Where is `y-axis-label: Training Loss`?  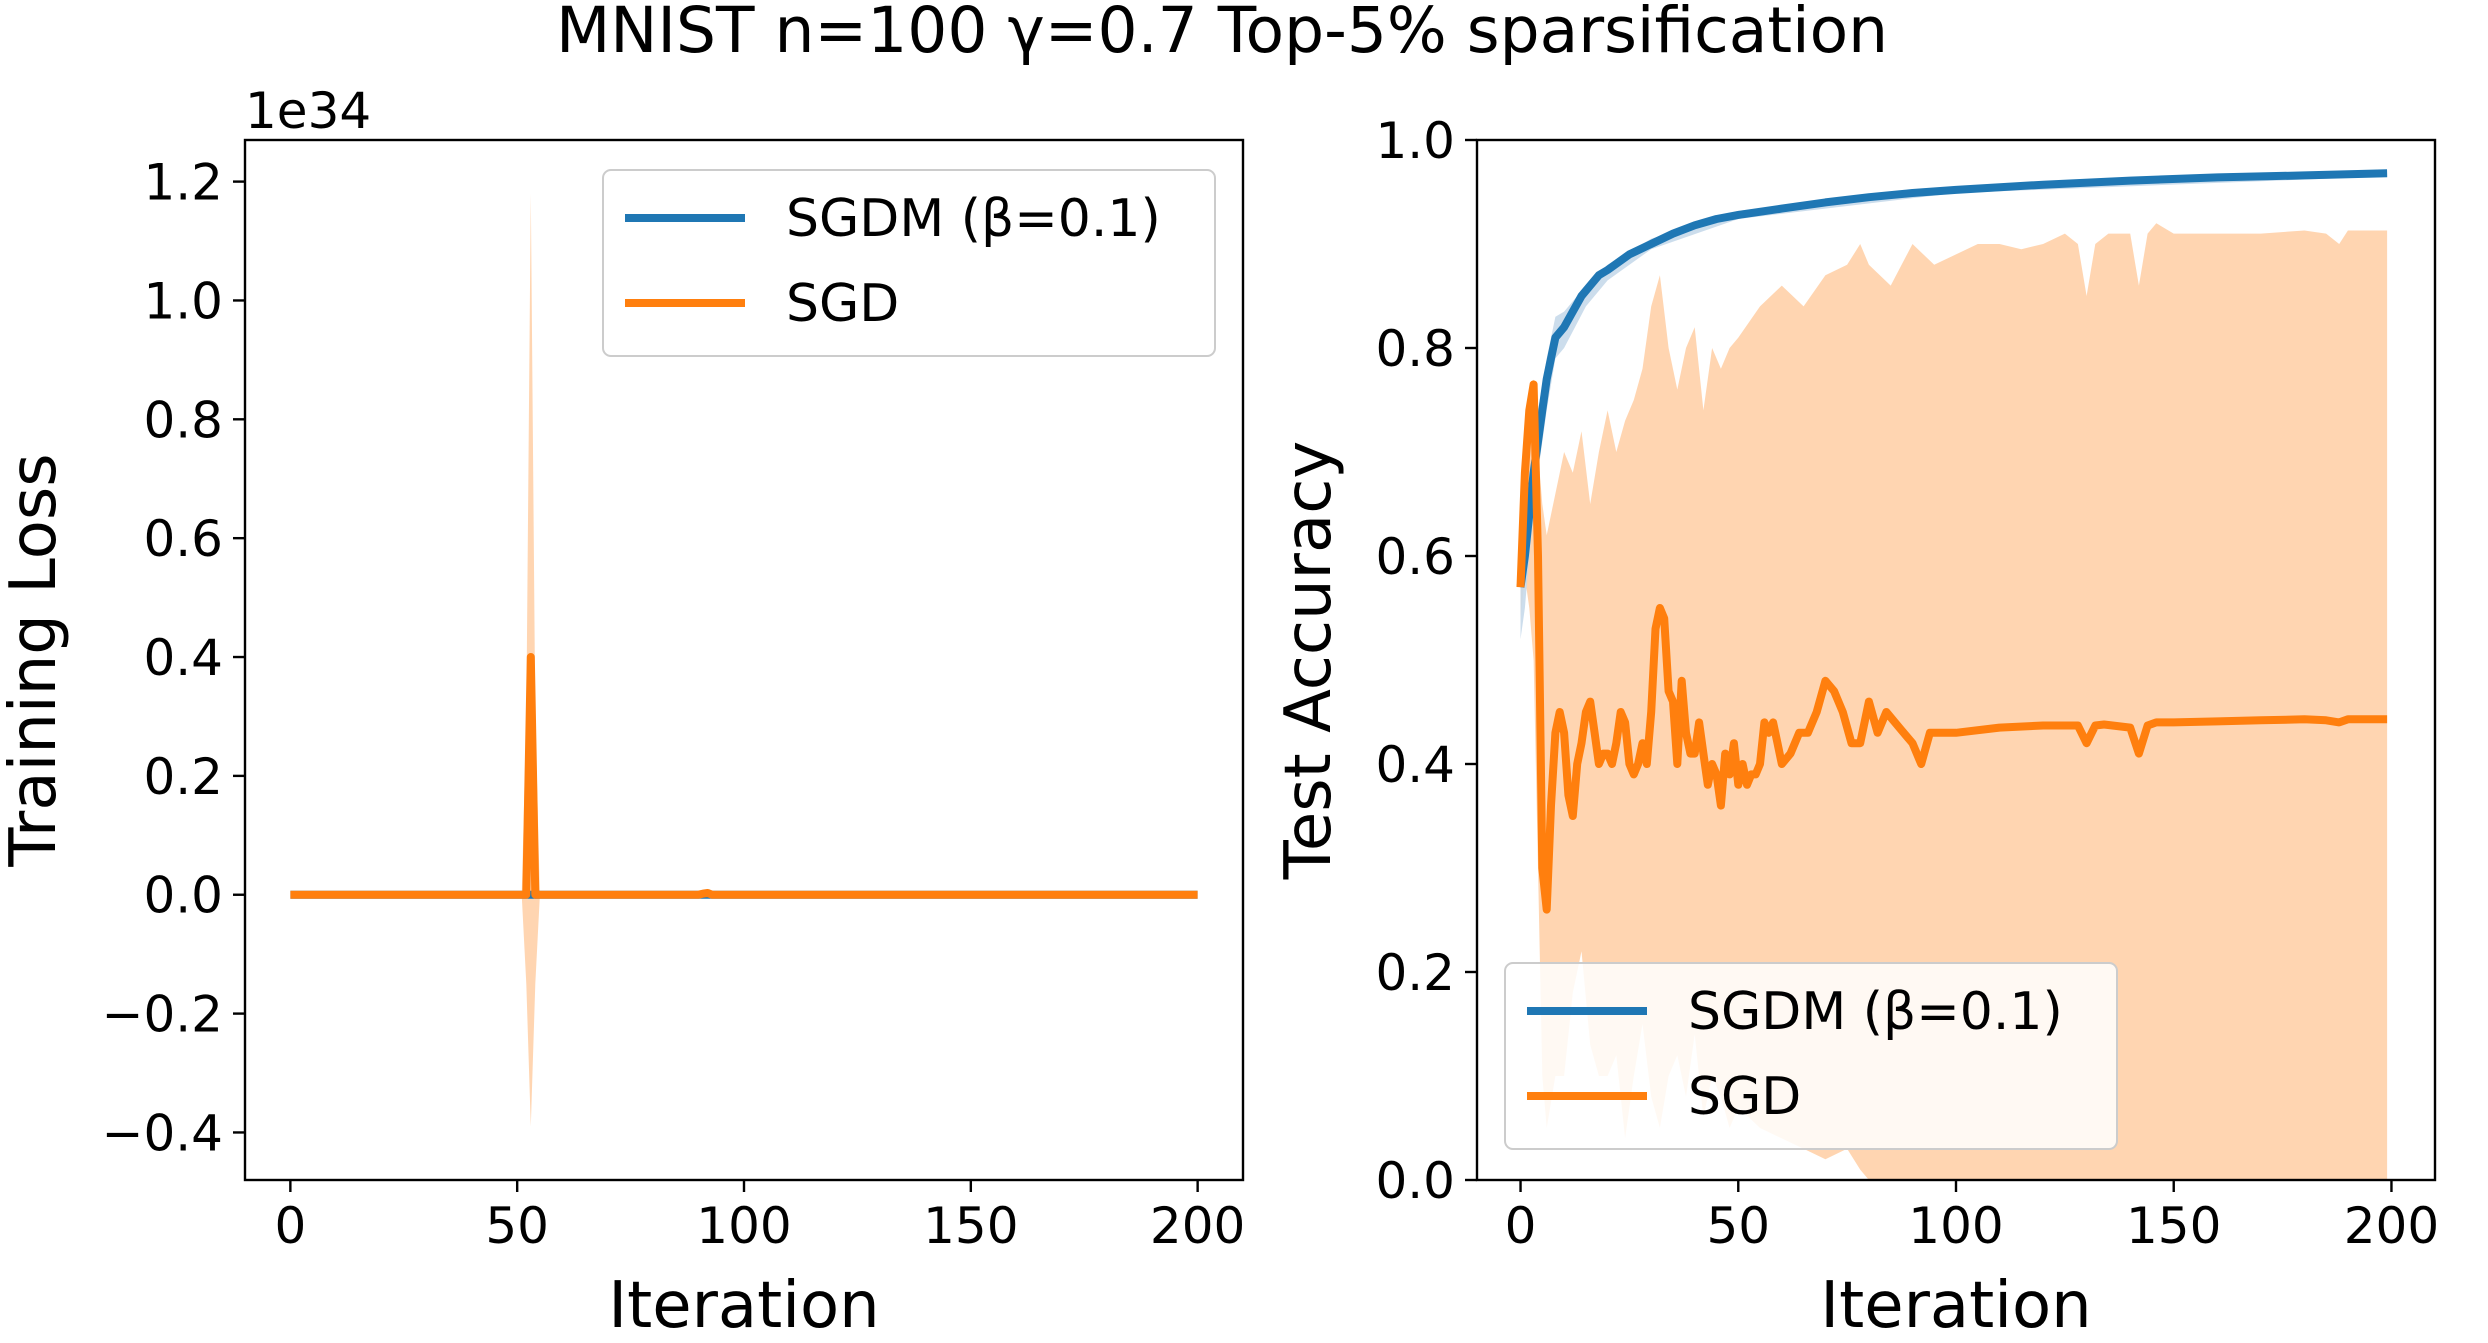 y-axis-label: Training Loss is located at coordinates (35, 660).